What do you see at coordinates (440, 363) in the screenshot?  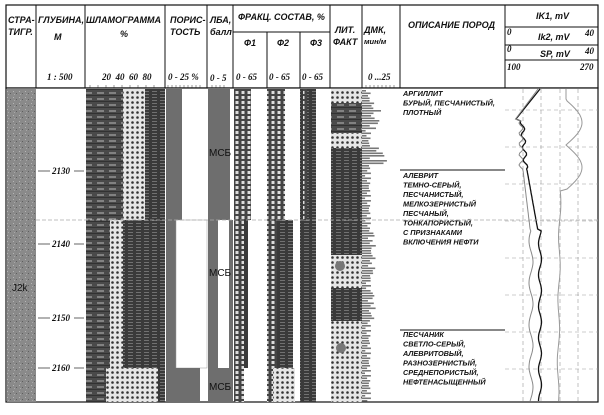 I see `description-line: РАЗНОЗЕРНИСТЫЙ,` at bounding box center [440, 363].